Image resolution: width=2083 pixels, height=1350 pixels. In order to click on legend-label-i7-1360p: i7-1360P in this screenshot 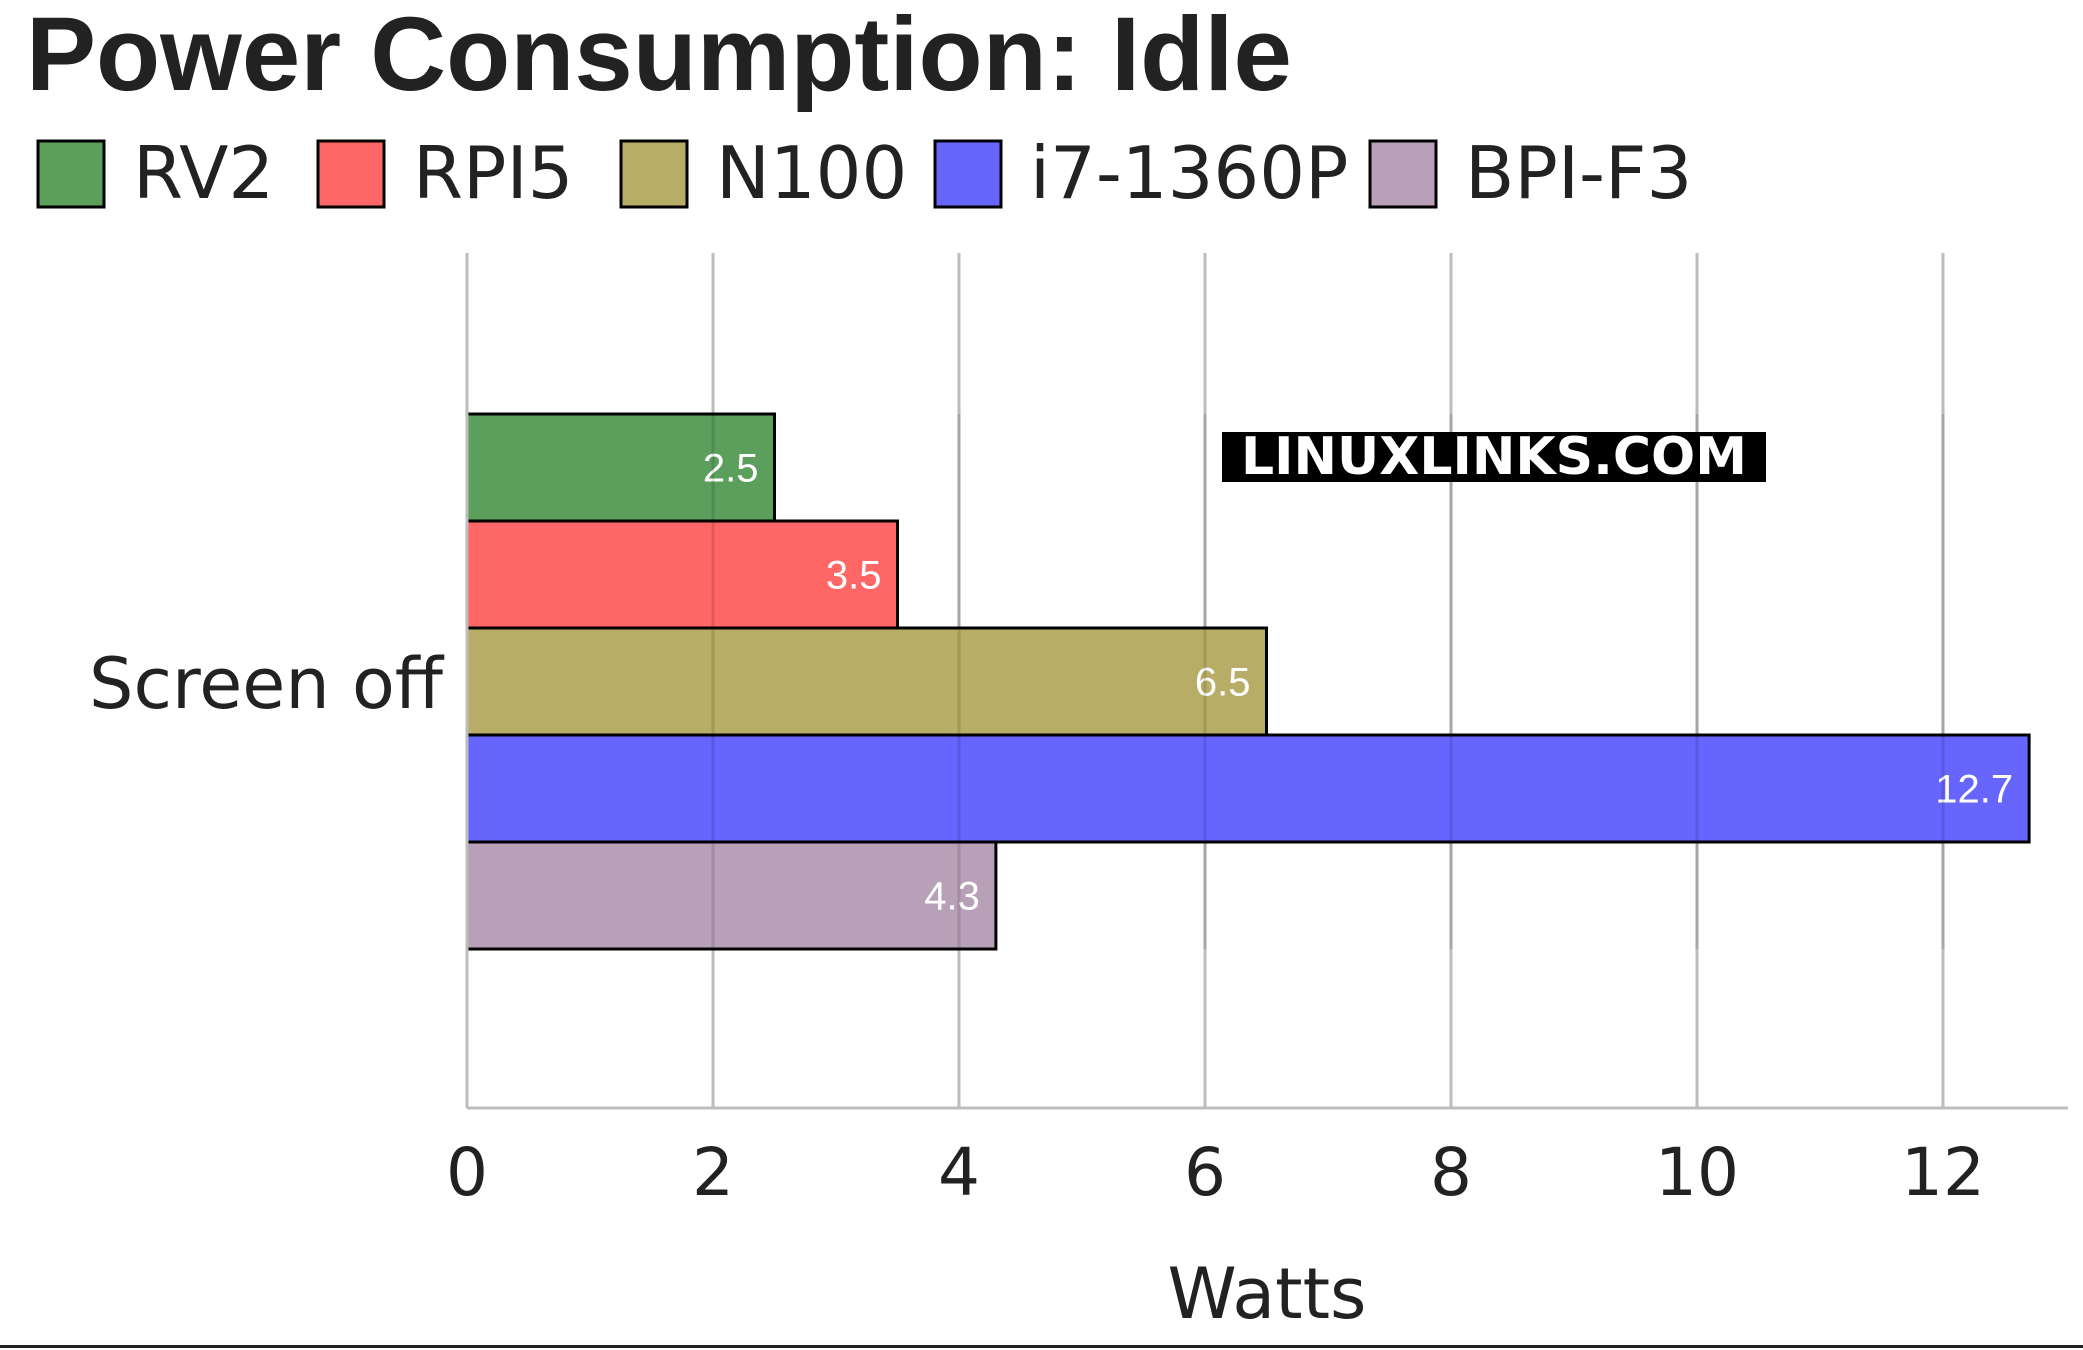, I will do `click(1189, 173)`.